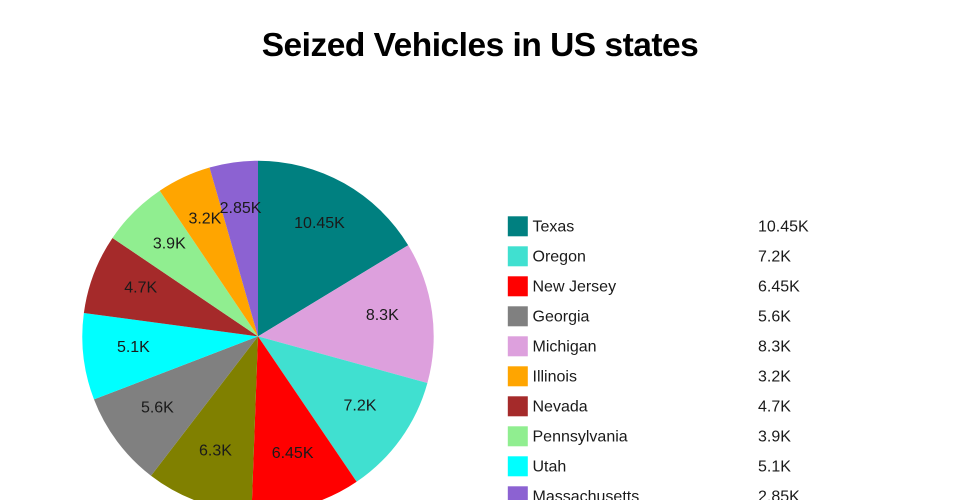 The width and height of the screenshot is (960, 500). Describe the element at coordinates (555, 376) in the screenshot. I see `svg-text: Illinois` at that location.